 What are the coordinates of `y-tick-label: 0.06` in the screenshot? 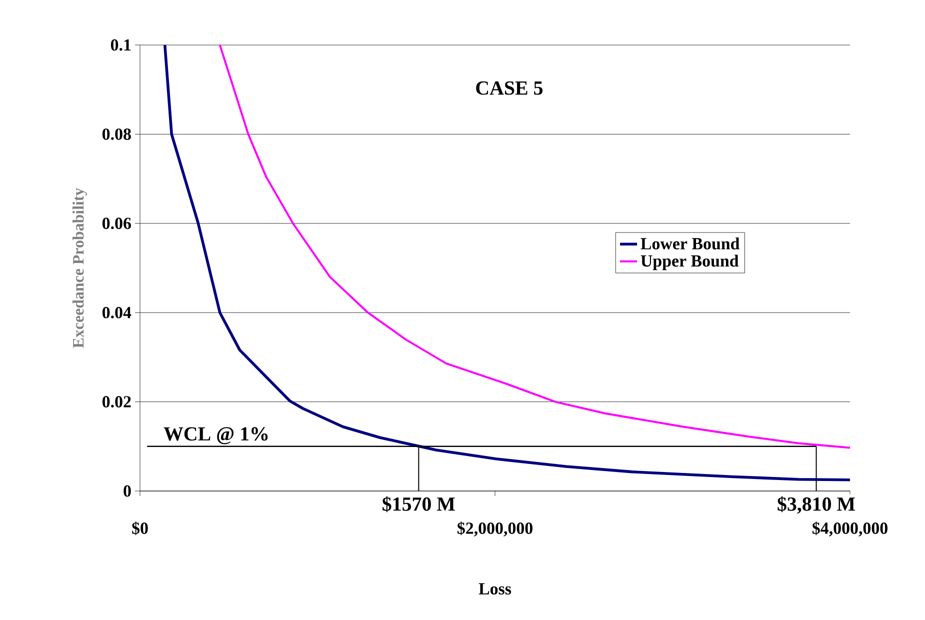 It's located at (116, 224).